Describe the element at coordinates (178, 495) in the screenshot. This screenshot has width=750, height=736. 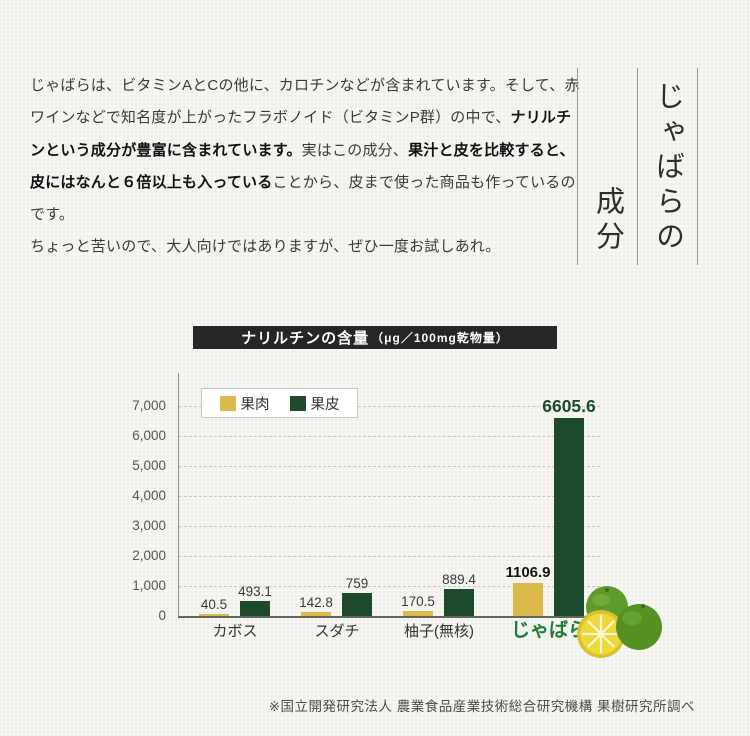
I see `y-axis-line` at that location.